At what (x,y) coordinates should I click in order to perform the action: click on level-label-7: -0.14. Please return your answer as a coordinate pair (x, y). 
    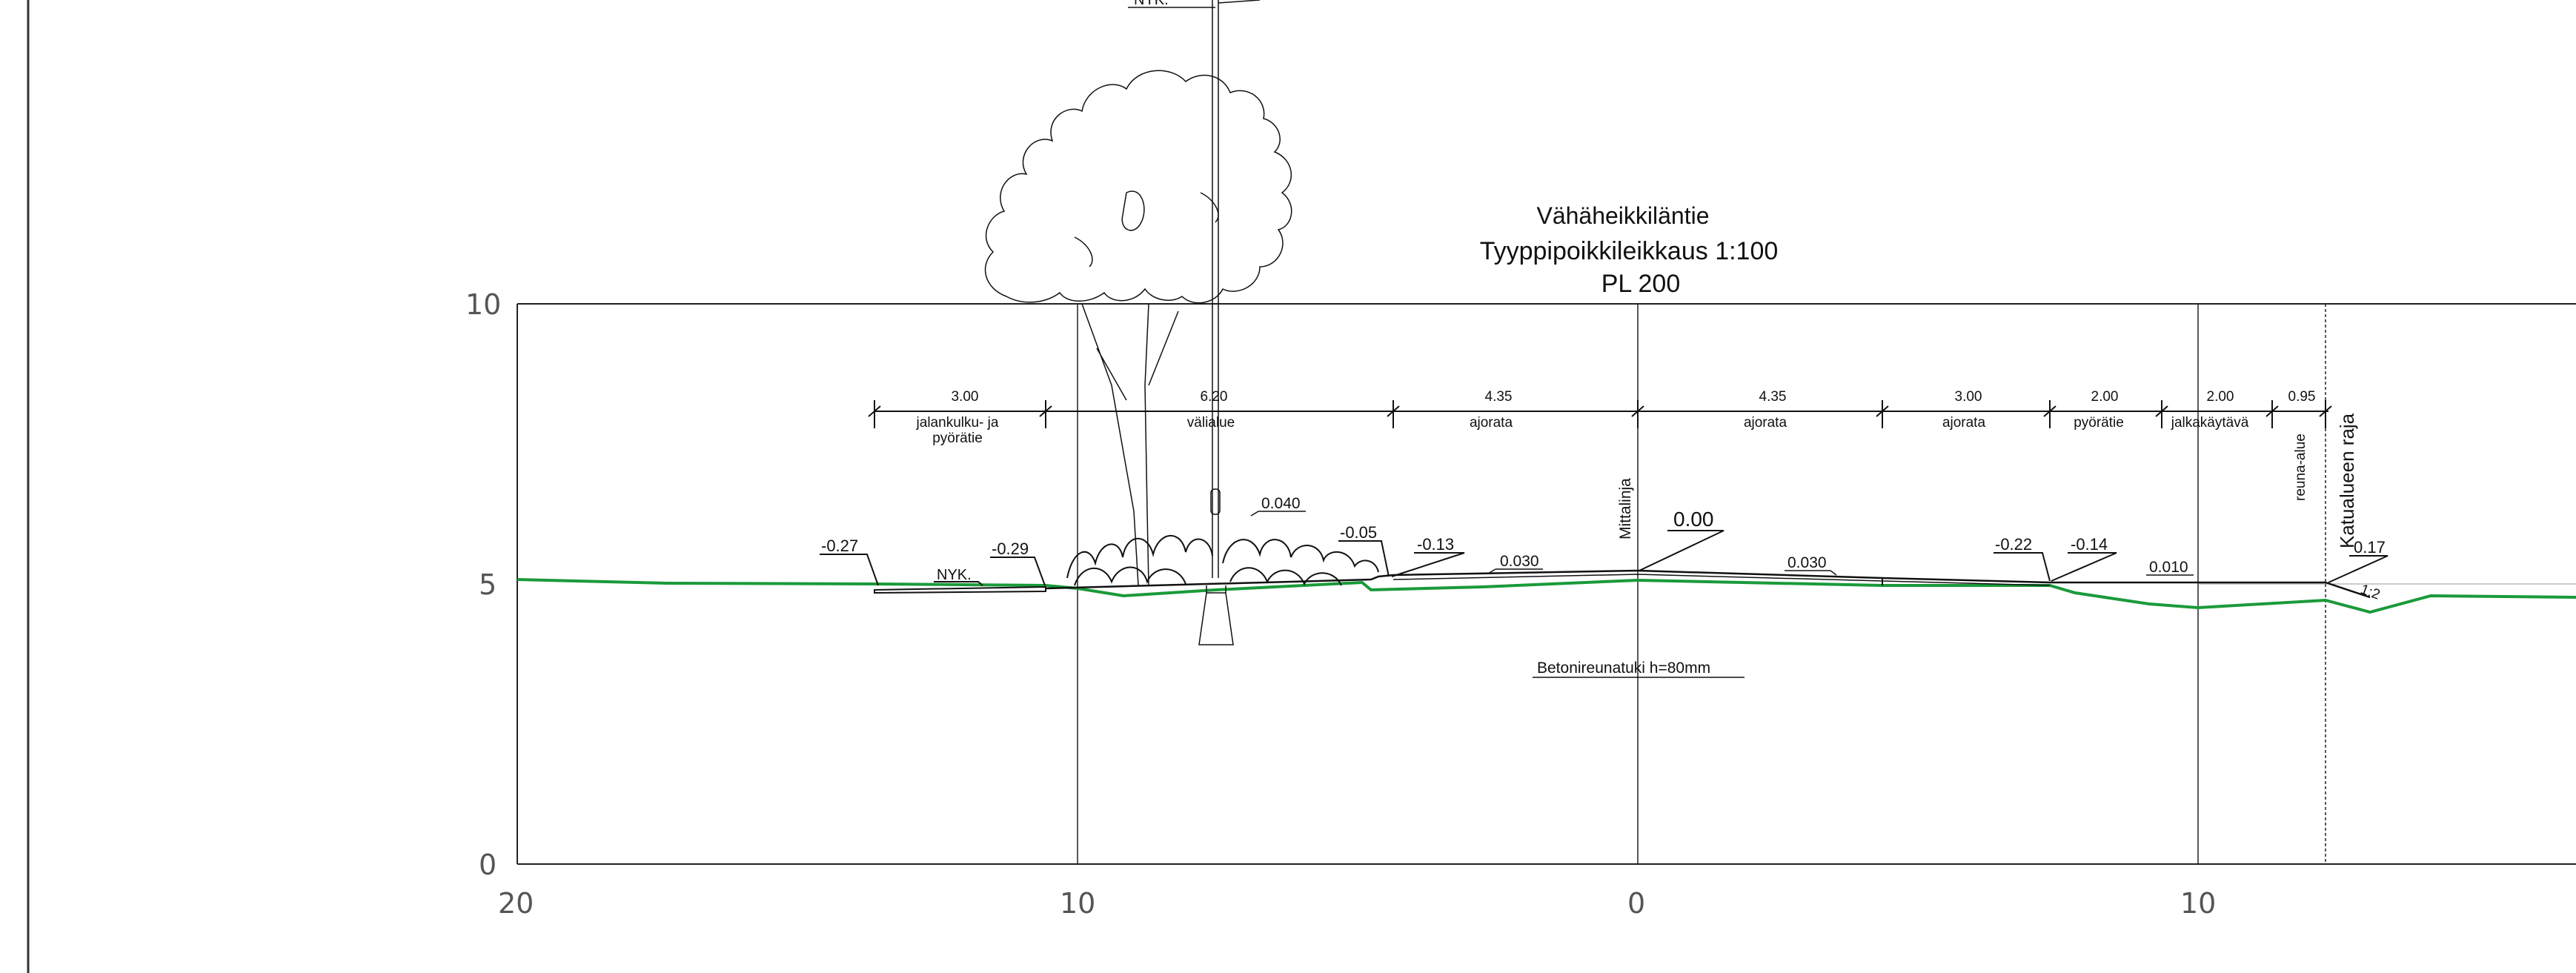
    Looking at the image, I should click on (2089, 544).